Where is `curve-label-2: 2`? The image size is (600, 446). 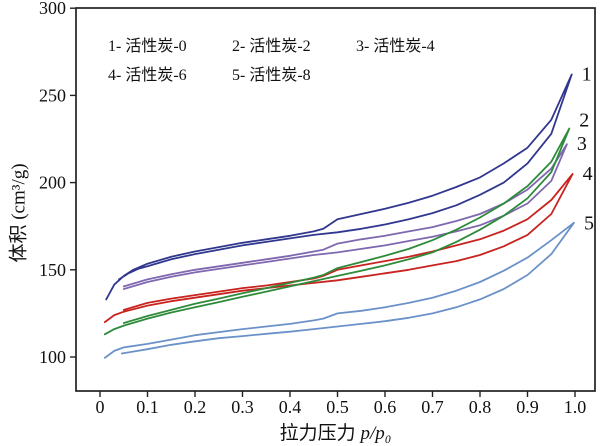
curve-label-2: 2 is located at coordinates (584, 121).